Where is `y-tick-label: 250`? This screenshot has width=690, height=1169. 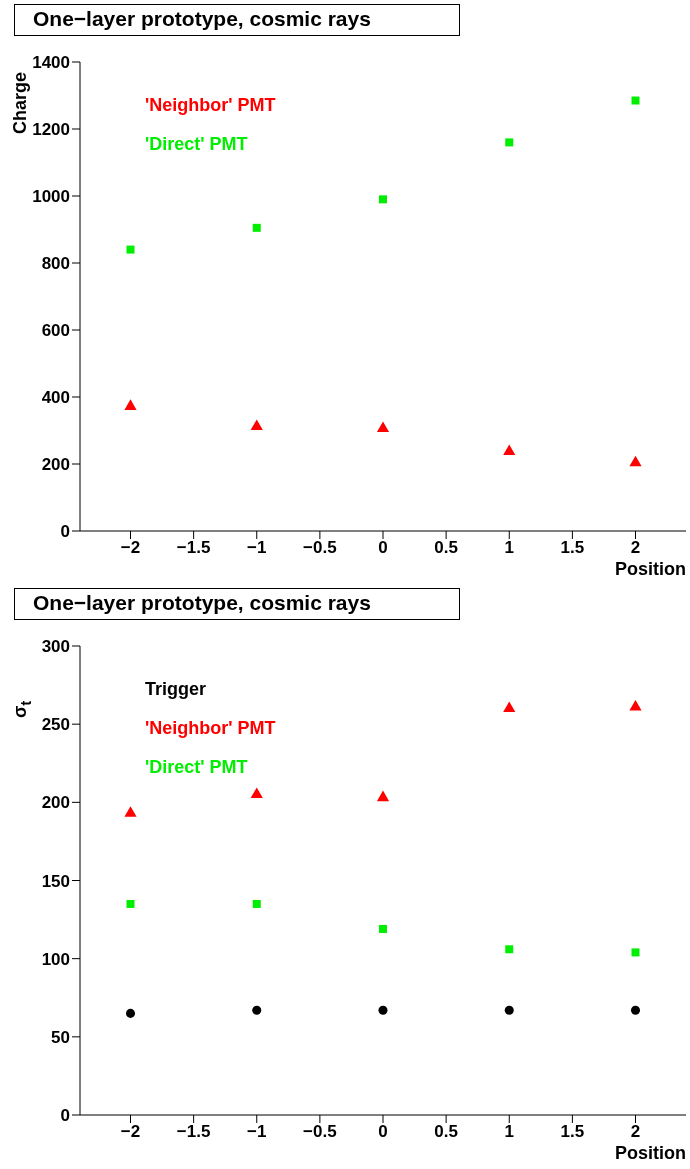
y-tick-label: 250 is located at coordinates (55, 725).